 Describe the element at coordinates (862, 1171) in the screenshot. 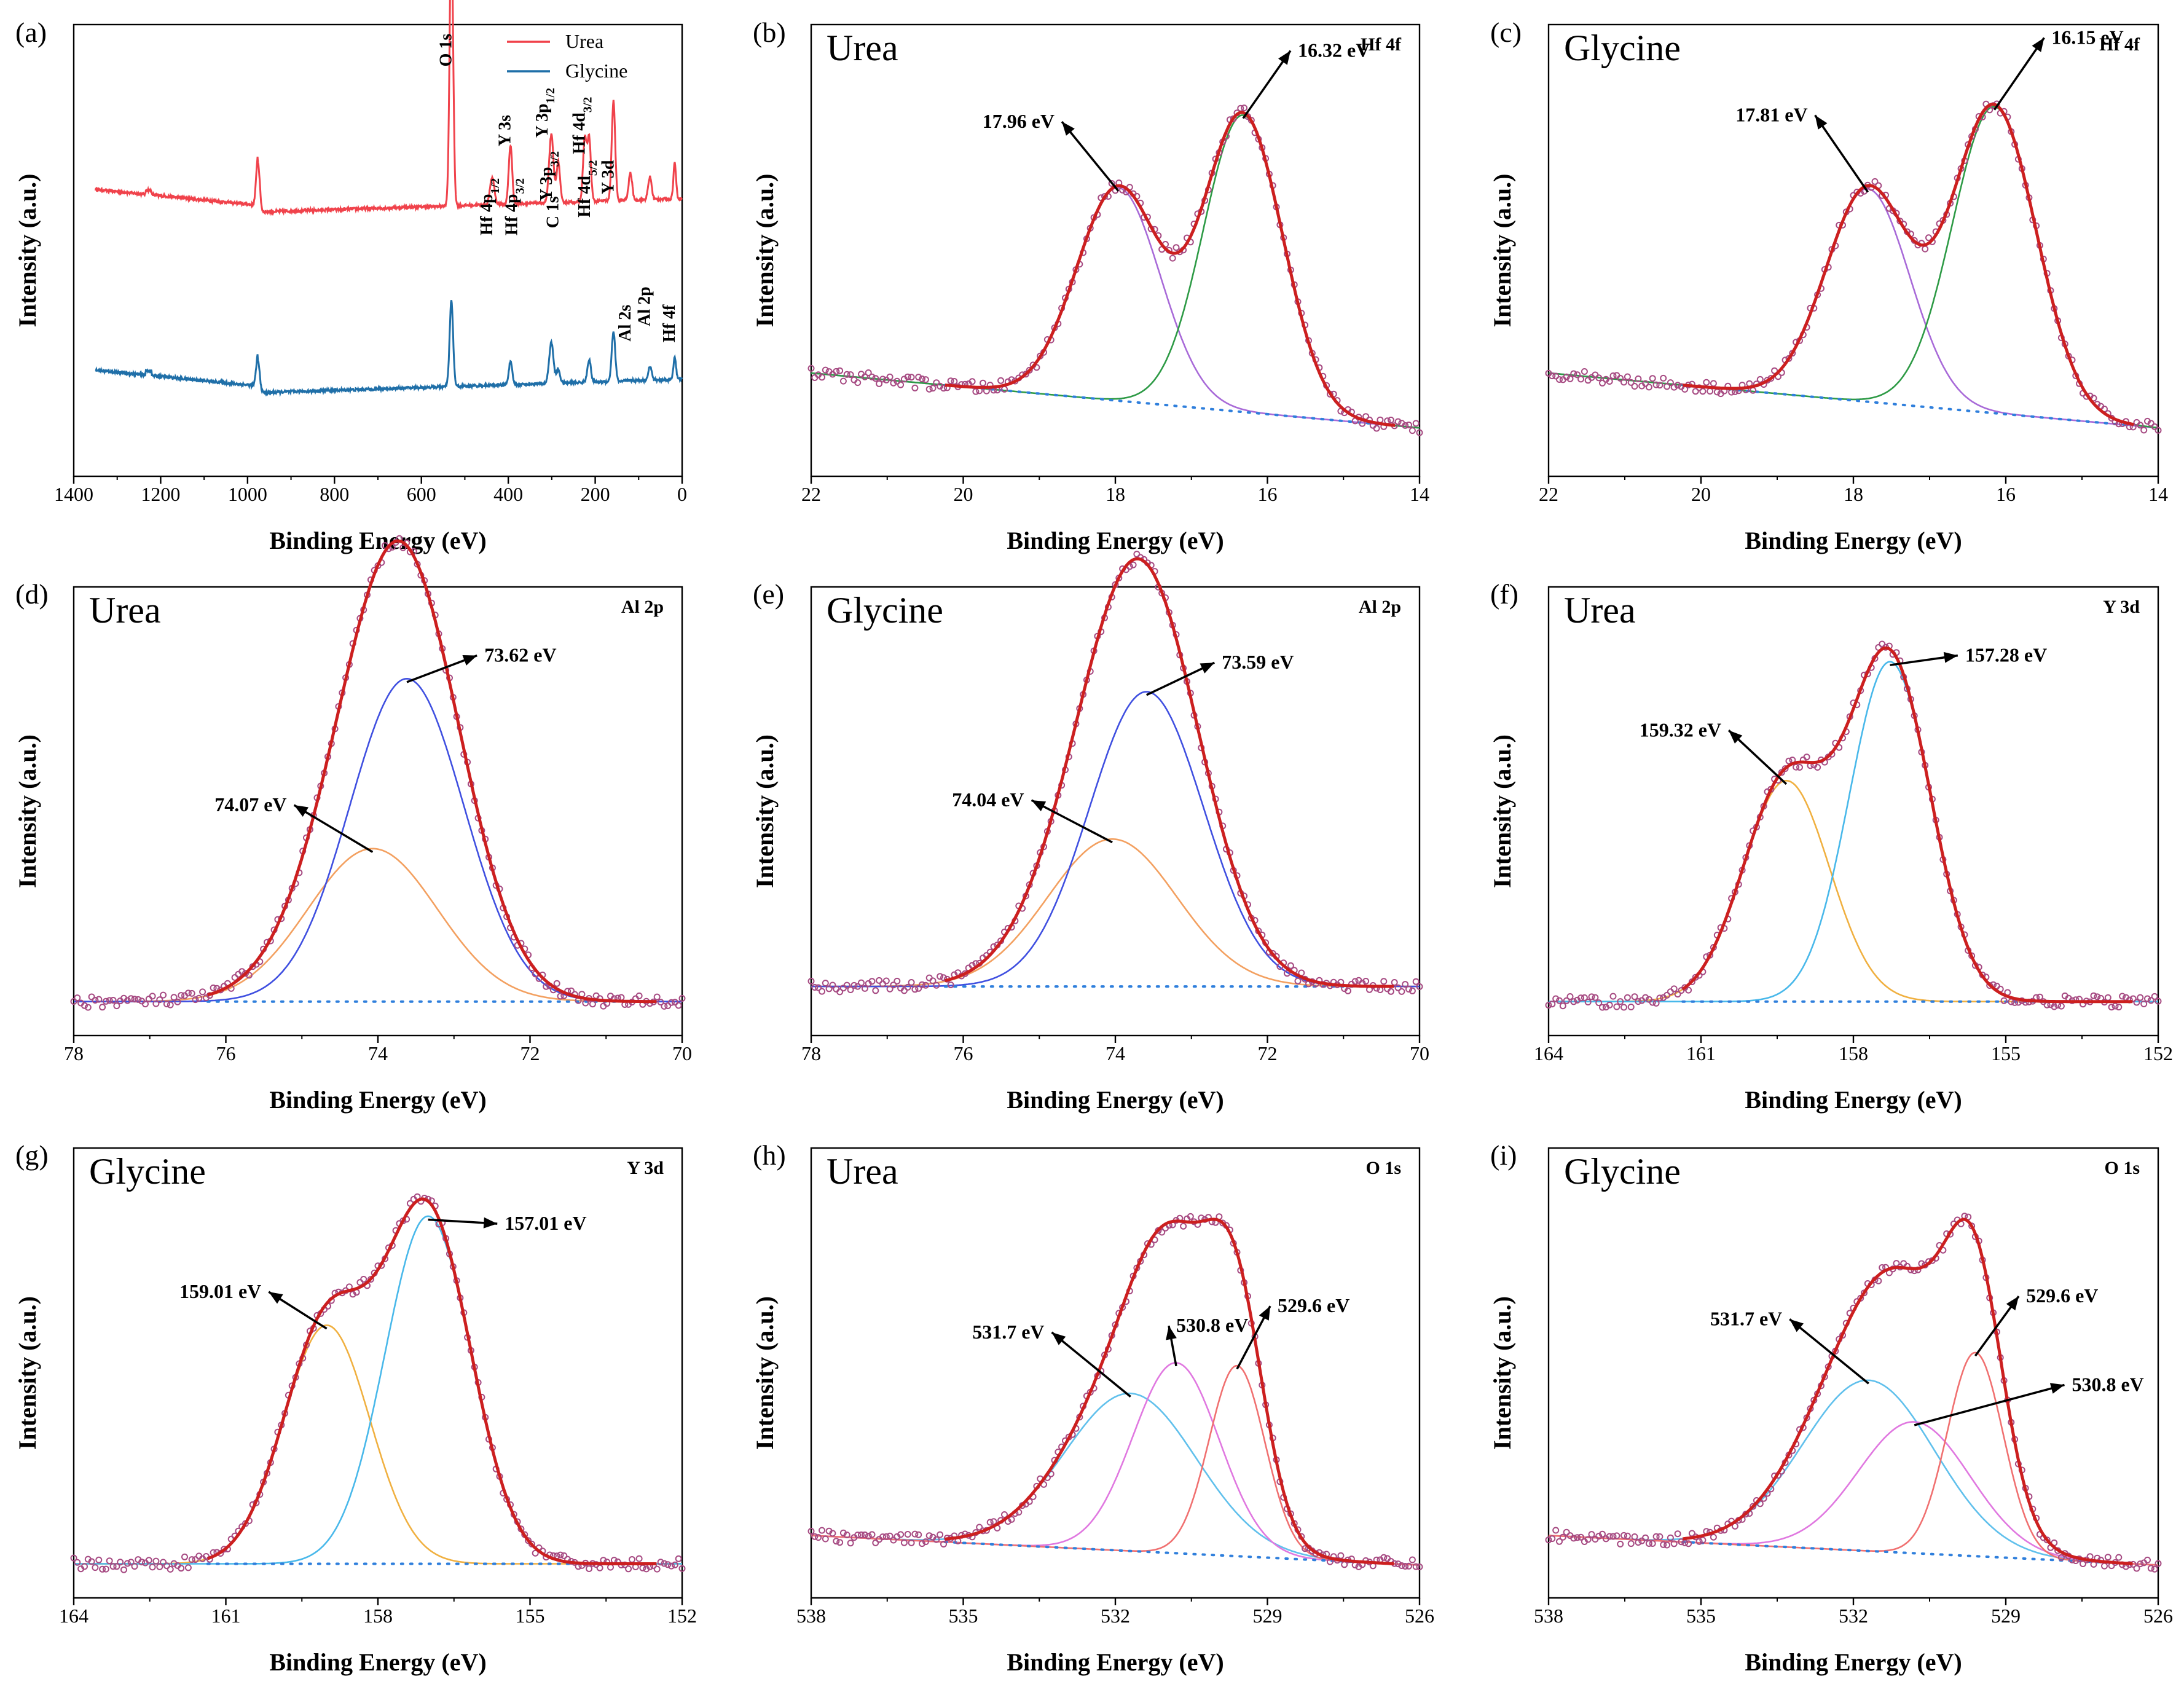

I see `sample-title: Urea` at that location.